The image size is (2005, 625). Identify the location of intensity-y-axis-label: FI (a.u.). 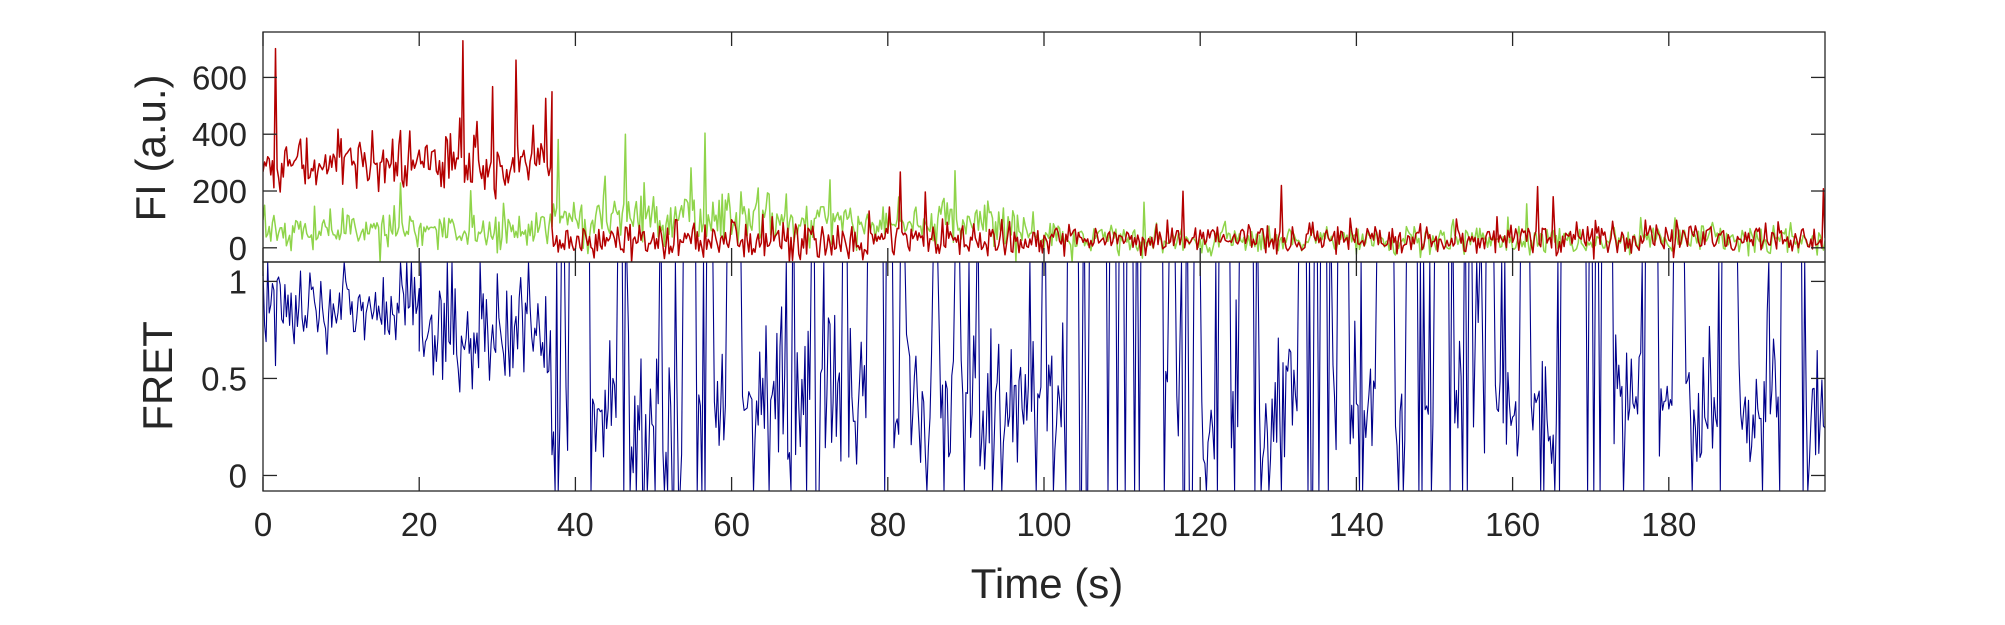
(150, 147).